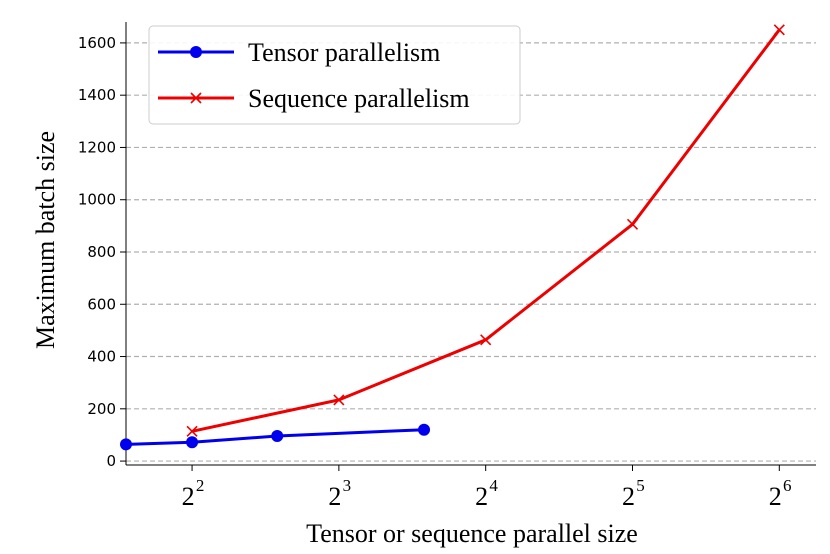  What do you see at coordinates (200, 485) in the screenshot?
I see `x-tick-label-exponent: 2` at bounding box center [200, 485].